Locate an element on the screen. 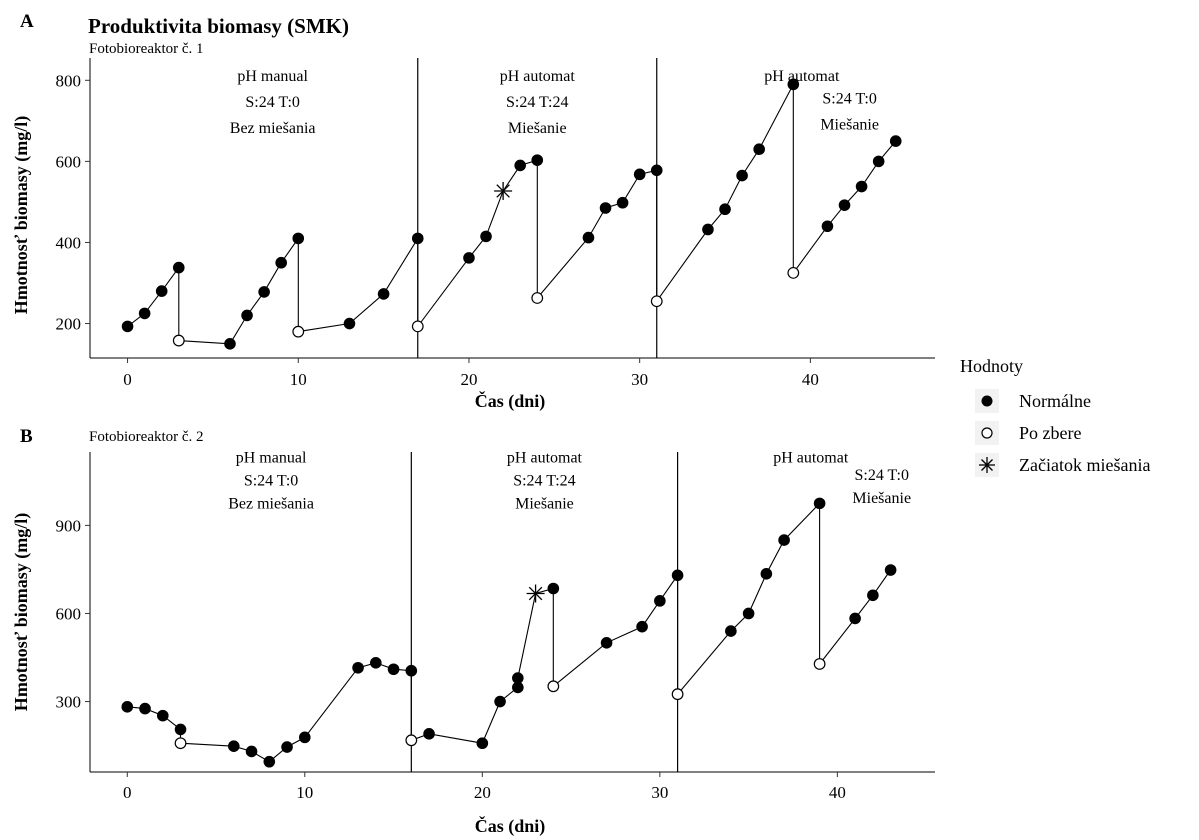 The height and width of the screenshot is (840, 1199). panel-b-x-tick-label: 20 is located at coordinates (482, 792).